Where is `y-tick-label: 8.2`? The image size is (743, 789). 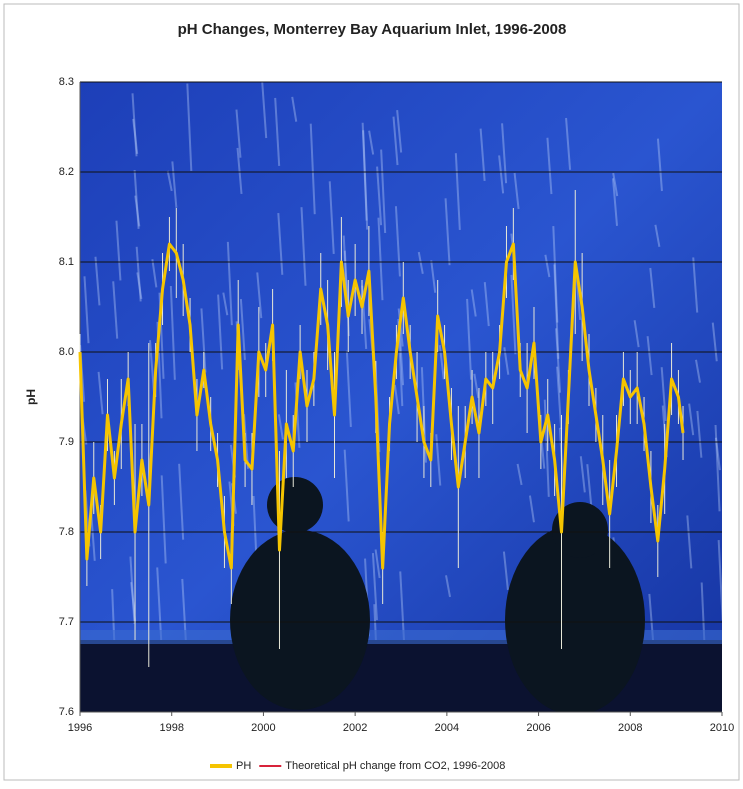
y-tick-label: 8.2 is located at coordinates (66, 172).